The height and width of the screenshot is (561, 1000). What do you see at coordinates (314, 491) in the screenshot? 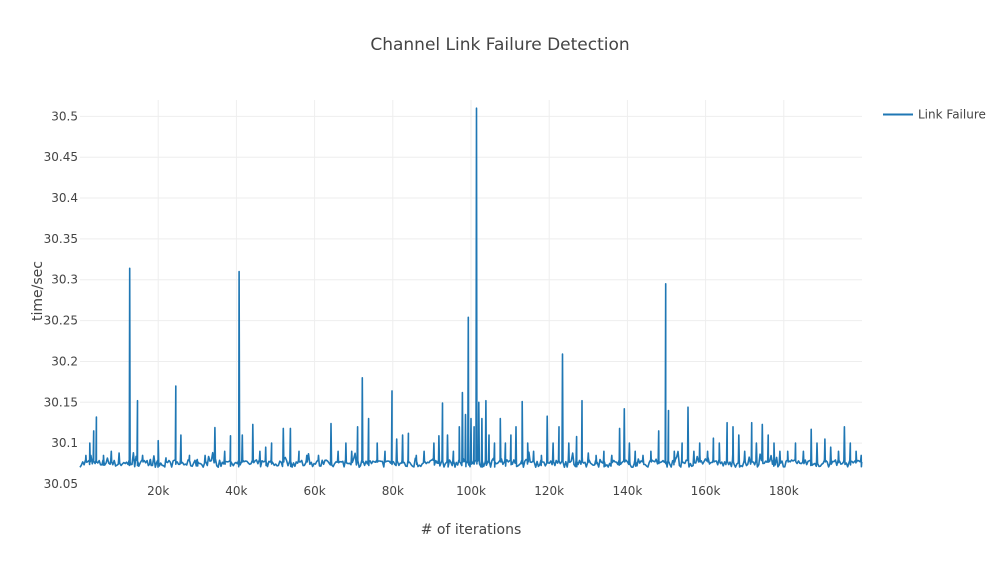
I see `x-tick-label: 60k` at bounding box center [314, 491].